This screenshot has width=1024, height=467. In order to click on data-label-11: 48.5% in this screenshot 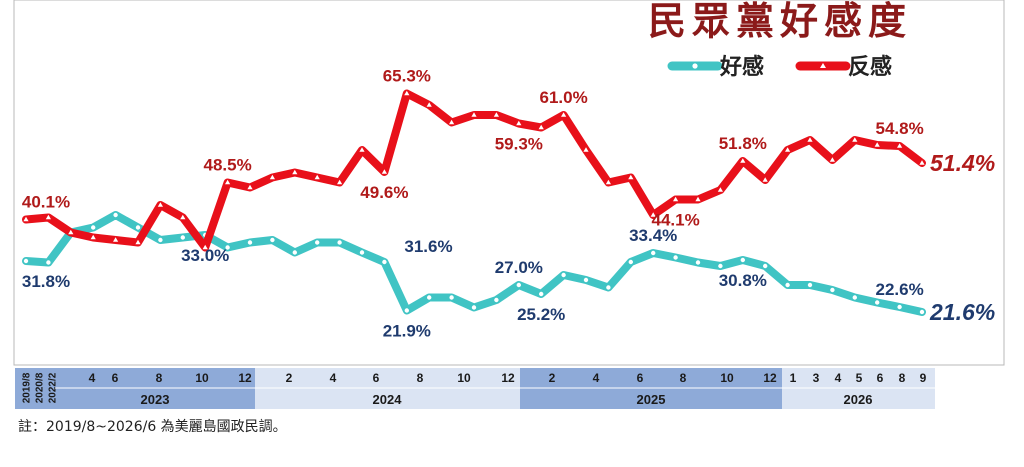, I will do `click(227, 165)`.